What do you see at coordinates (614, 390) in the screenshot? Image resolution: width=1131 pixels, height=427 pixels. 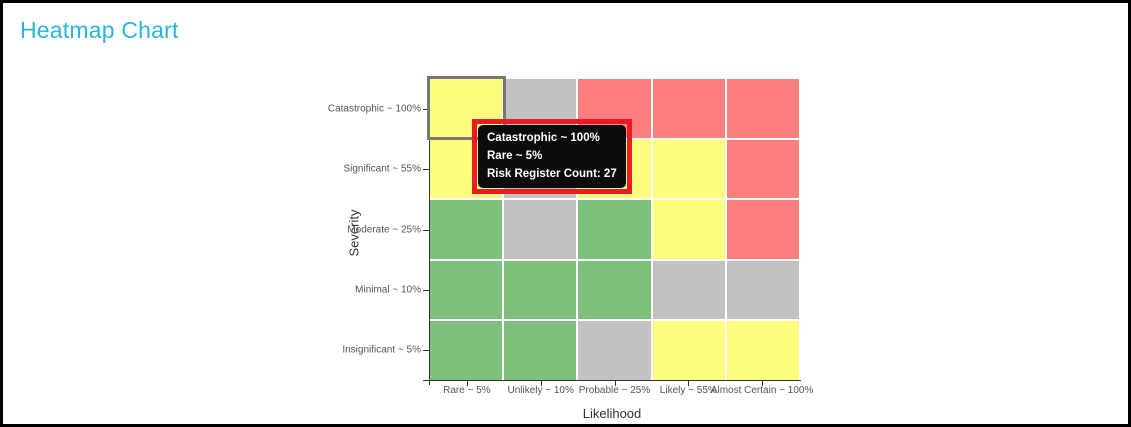 I see `x-axis-label: Probable ~ 25%` at bounding box center [614, 390].